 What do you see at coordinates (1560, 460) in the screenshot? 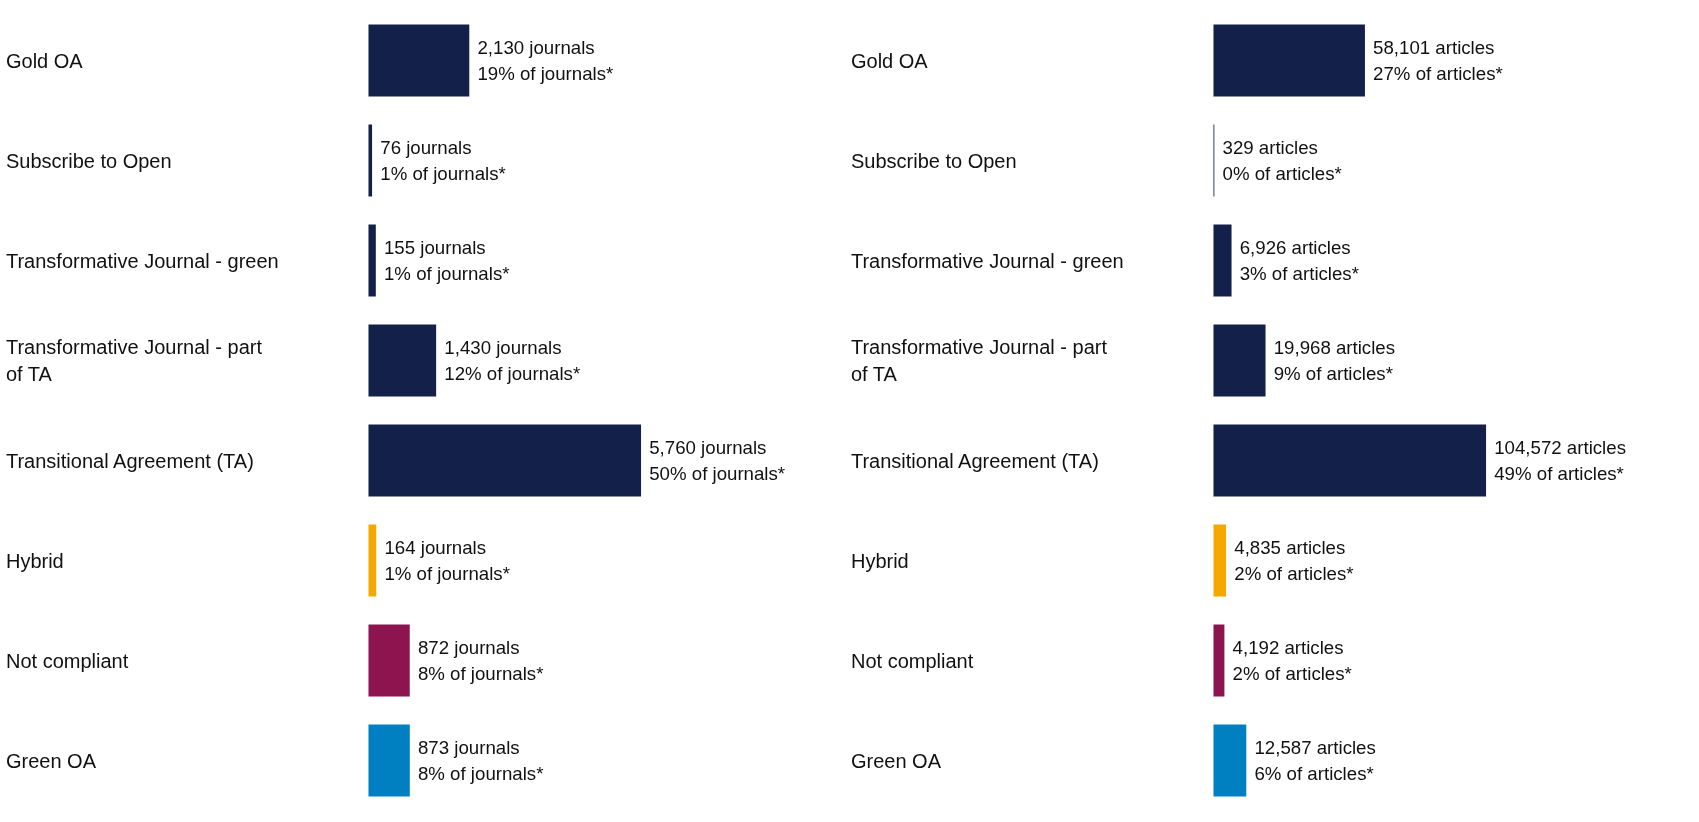
I see `data-label: 104,572 articles 49% of articles*` at bounding box center [1560, 460].